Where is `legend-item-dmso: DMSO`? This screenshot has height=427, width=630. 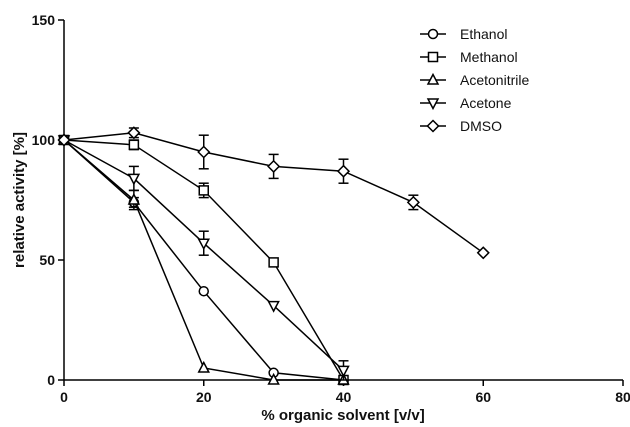 legend-item-dmso: DMSO is located at coordinates (461, 126).